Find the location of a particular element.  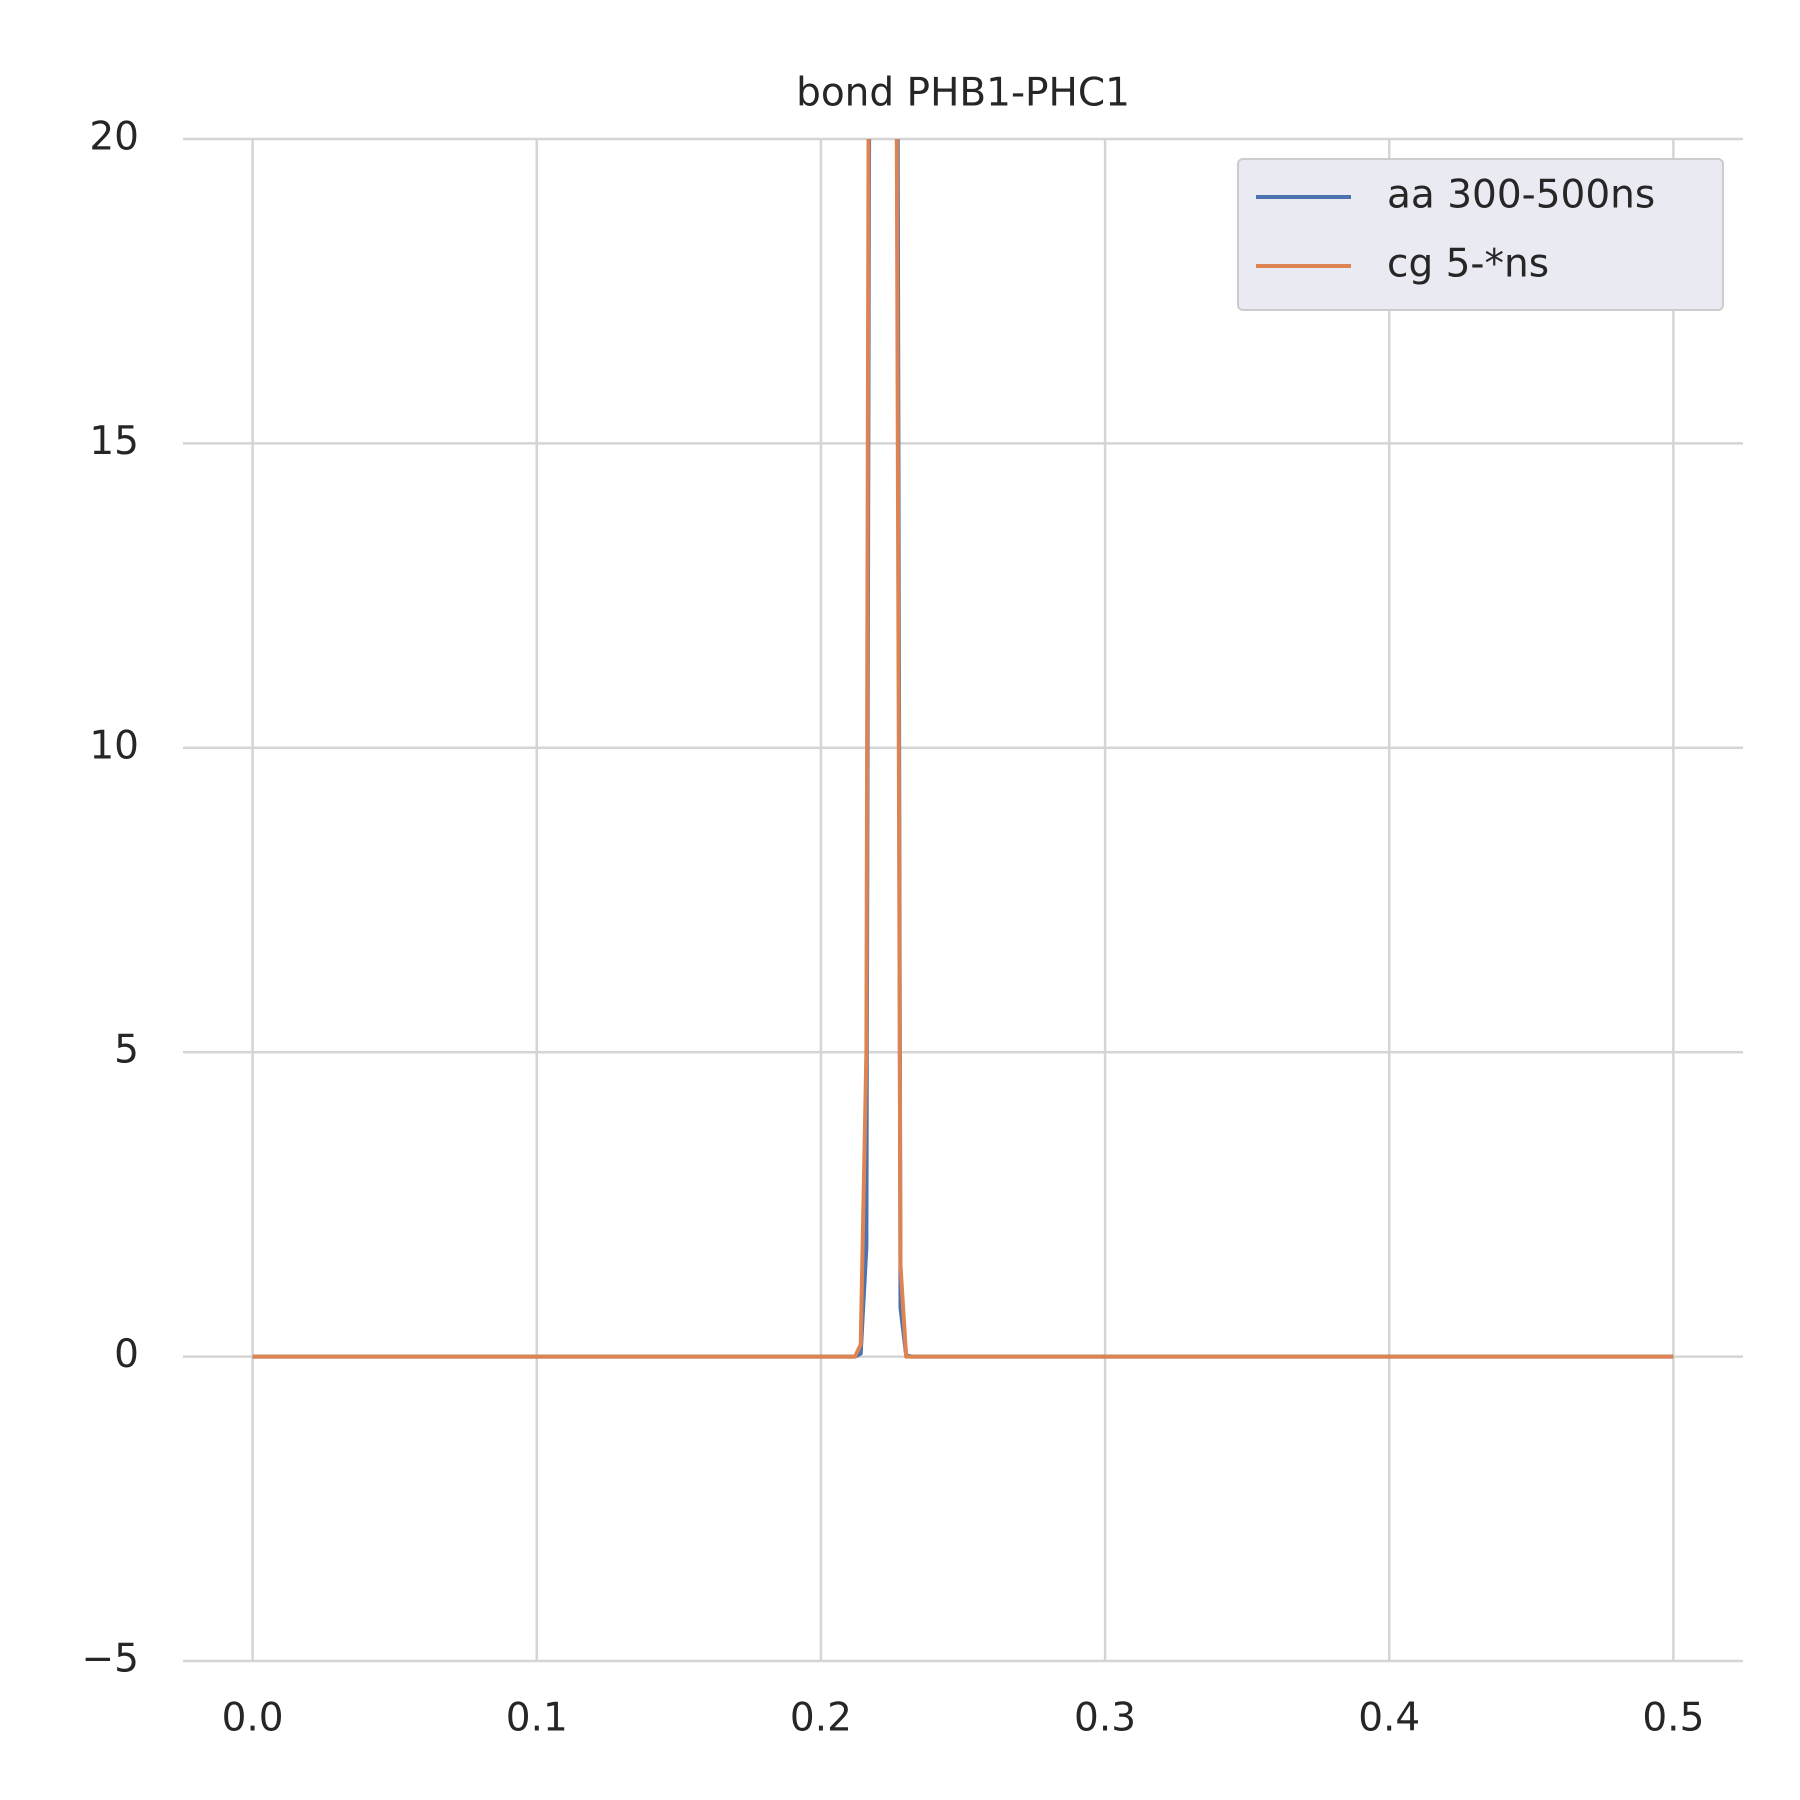

legend-label: aa 300-500ns is located at coordinates (1521, 195).